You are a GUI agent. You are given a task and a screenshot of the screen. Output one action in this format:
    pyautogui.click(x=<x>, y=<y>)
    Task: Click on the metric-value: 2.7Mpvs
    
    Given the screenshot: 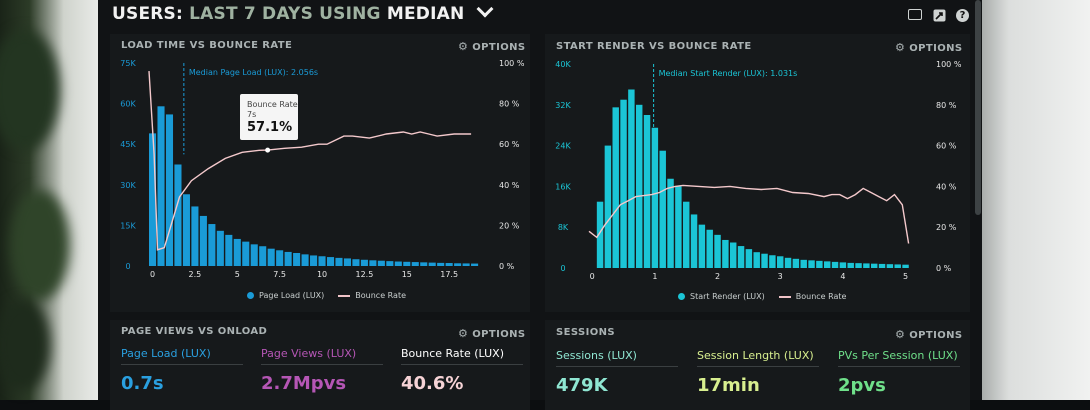 What is the action you would take?
    pyautogui.click(x=304, y=383)
    